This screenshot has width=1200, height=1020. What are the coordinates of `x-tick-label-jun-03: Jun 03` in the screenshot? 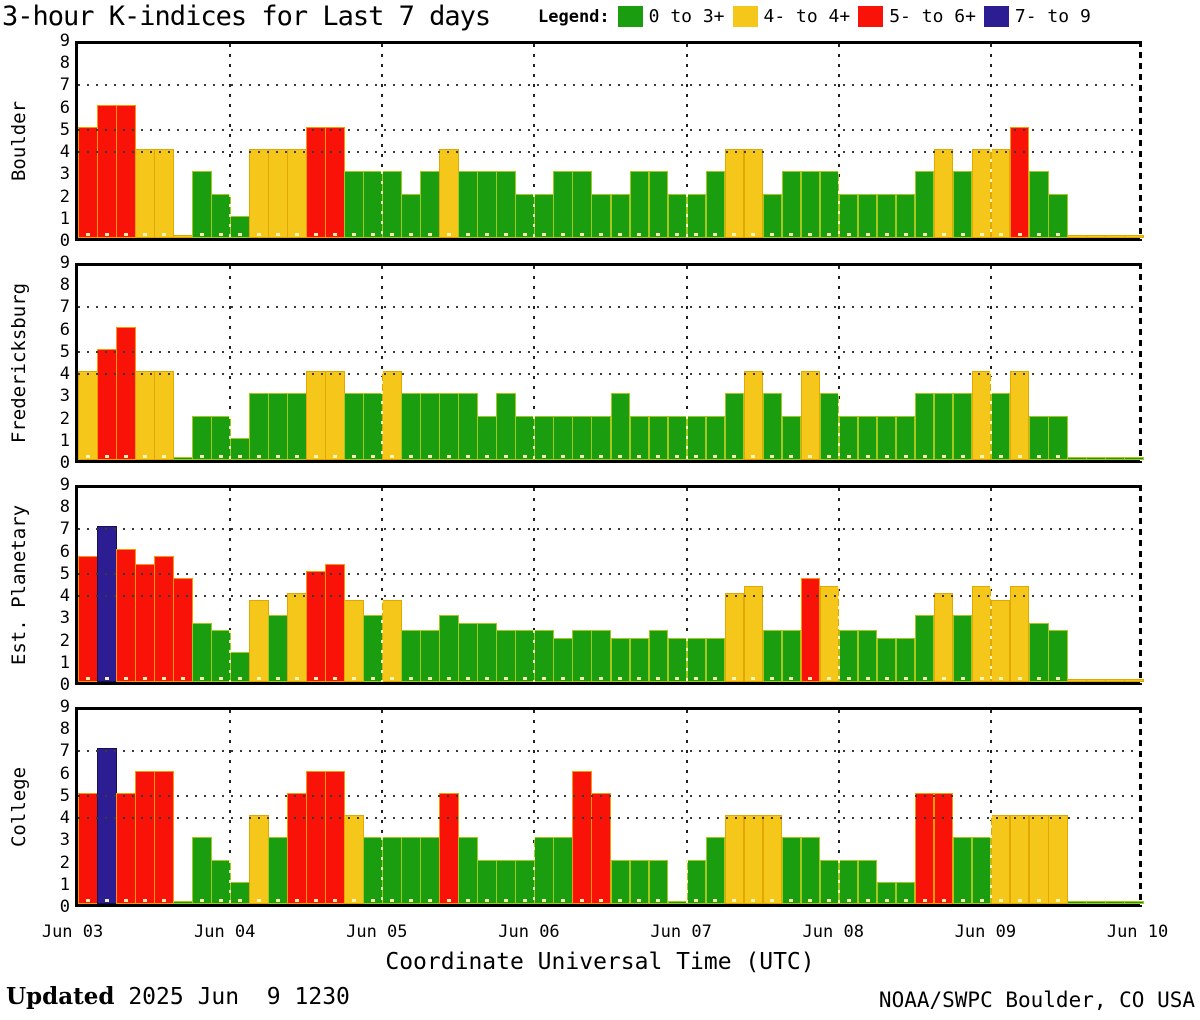 It's located at (72, 932).